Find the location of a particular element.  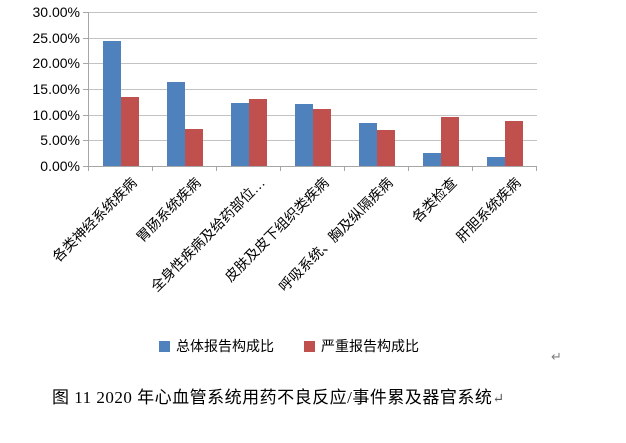

y-axis-tick-label: 0.00% is located at coordinates (60, 166).